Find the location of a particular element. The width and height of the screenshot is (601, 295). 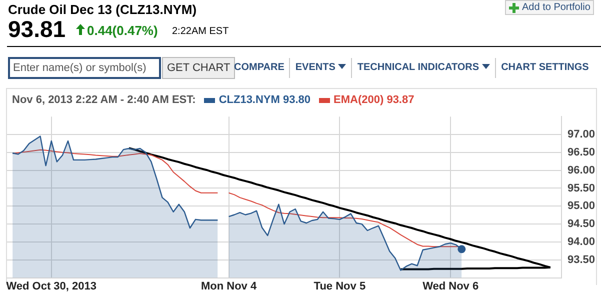

text: EVENTS is located at coordinates (315, 68).